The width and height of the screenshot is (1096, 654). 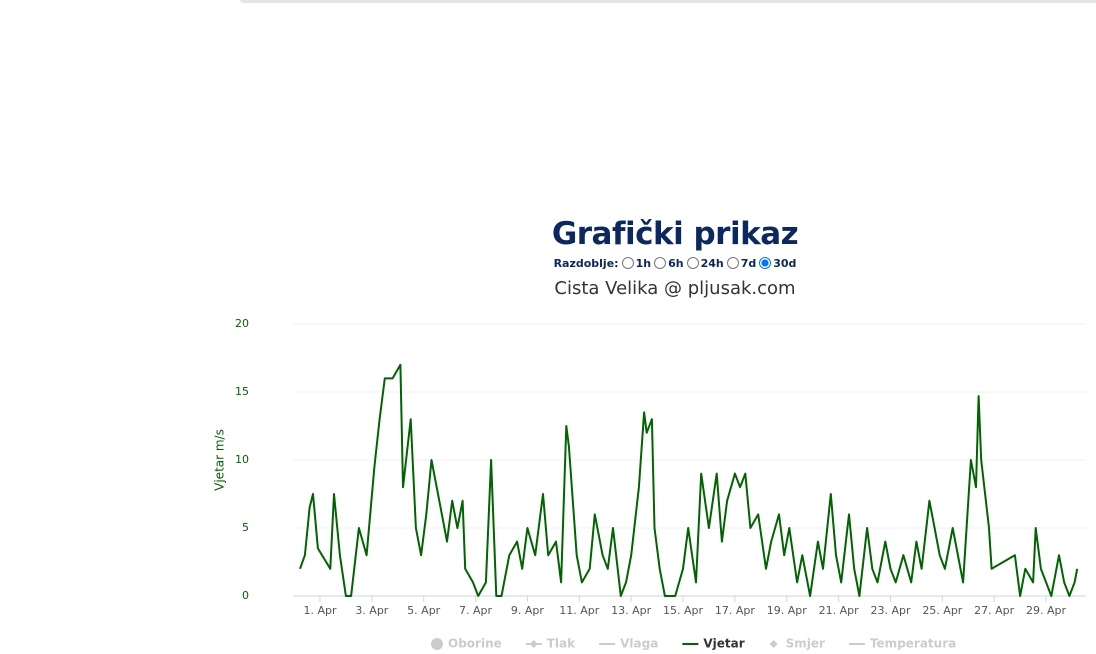 What do you see at coordinates (220, 460) in the screenshot?
I see `y-axis-label: Vjetar m/s` at bounding box center [220, 460].